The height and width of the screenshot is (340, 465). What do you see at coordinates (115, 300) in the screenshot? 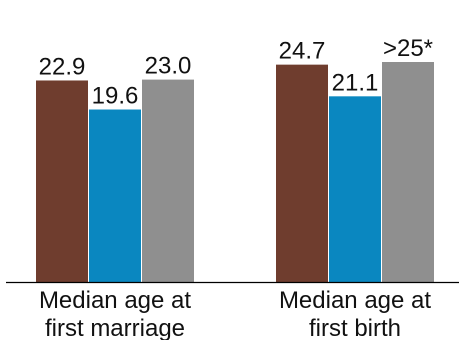
I see `category-label-1-line1: Median age at` at bounding box center [115, 300].